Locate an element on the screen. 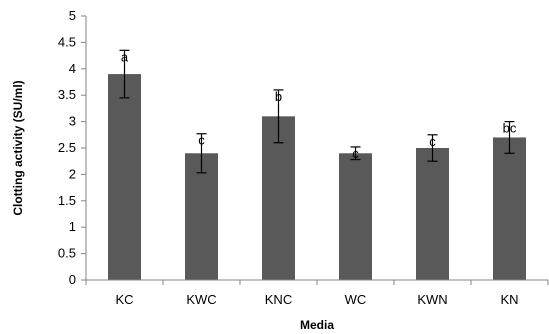 The image size is (549, 334). bar-kc is located at coordinates (124, 177).